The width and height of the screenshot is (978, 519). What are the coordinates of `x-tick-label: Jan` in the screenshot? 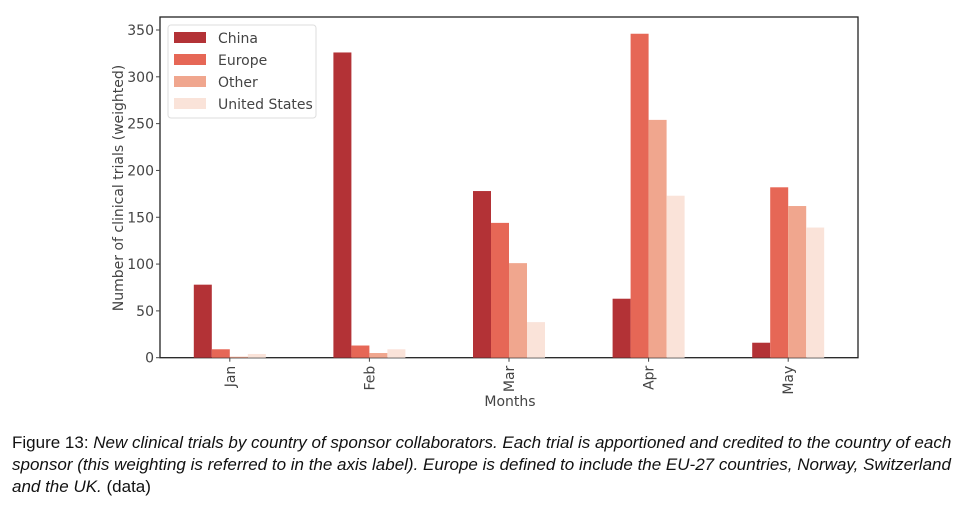 It's located at (231, 377).